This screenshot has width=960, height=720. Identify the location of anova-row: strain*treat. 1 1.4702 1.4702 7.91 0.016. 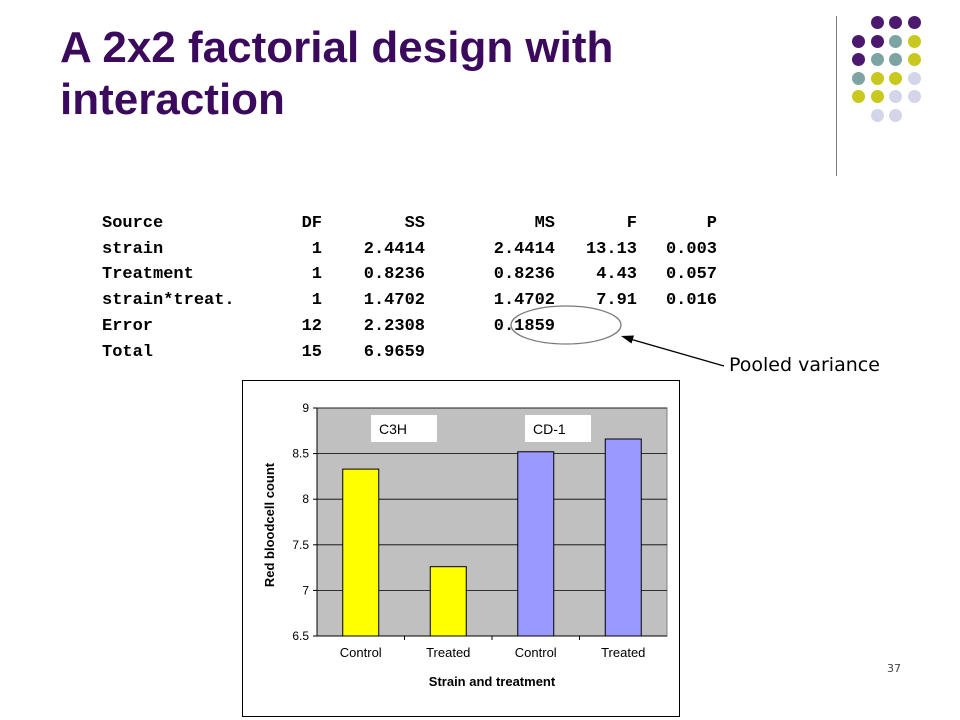
(409, 301).